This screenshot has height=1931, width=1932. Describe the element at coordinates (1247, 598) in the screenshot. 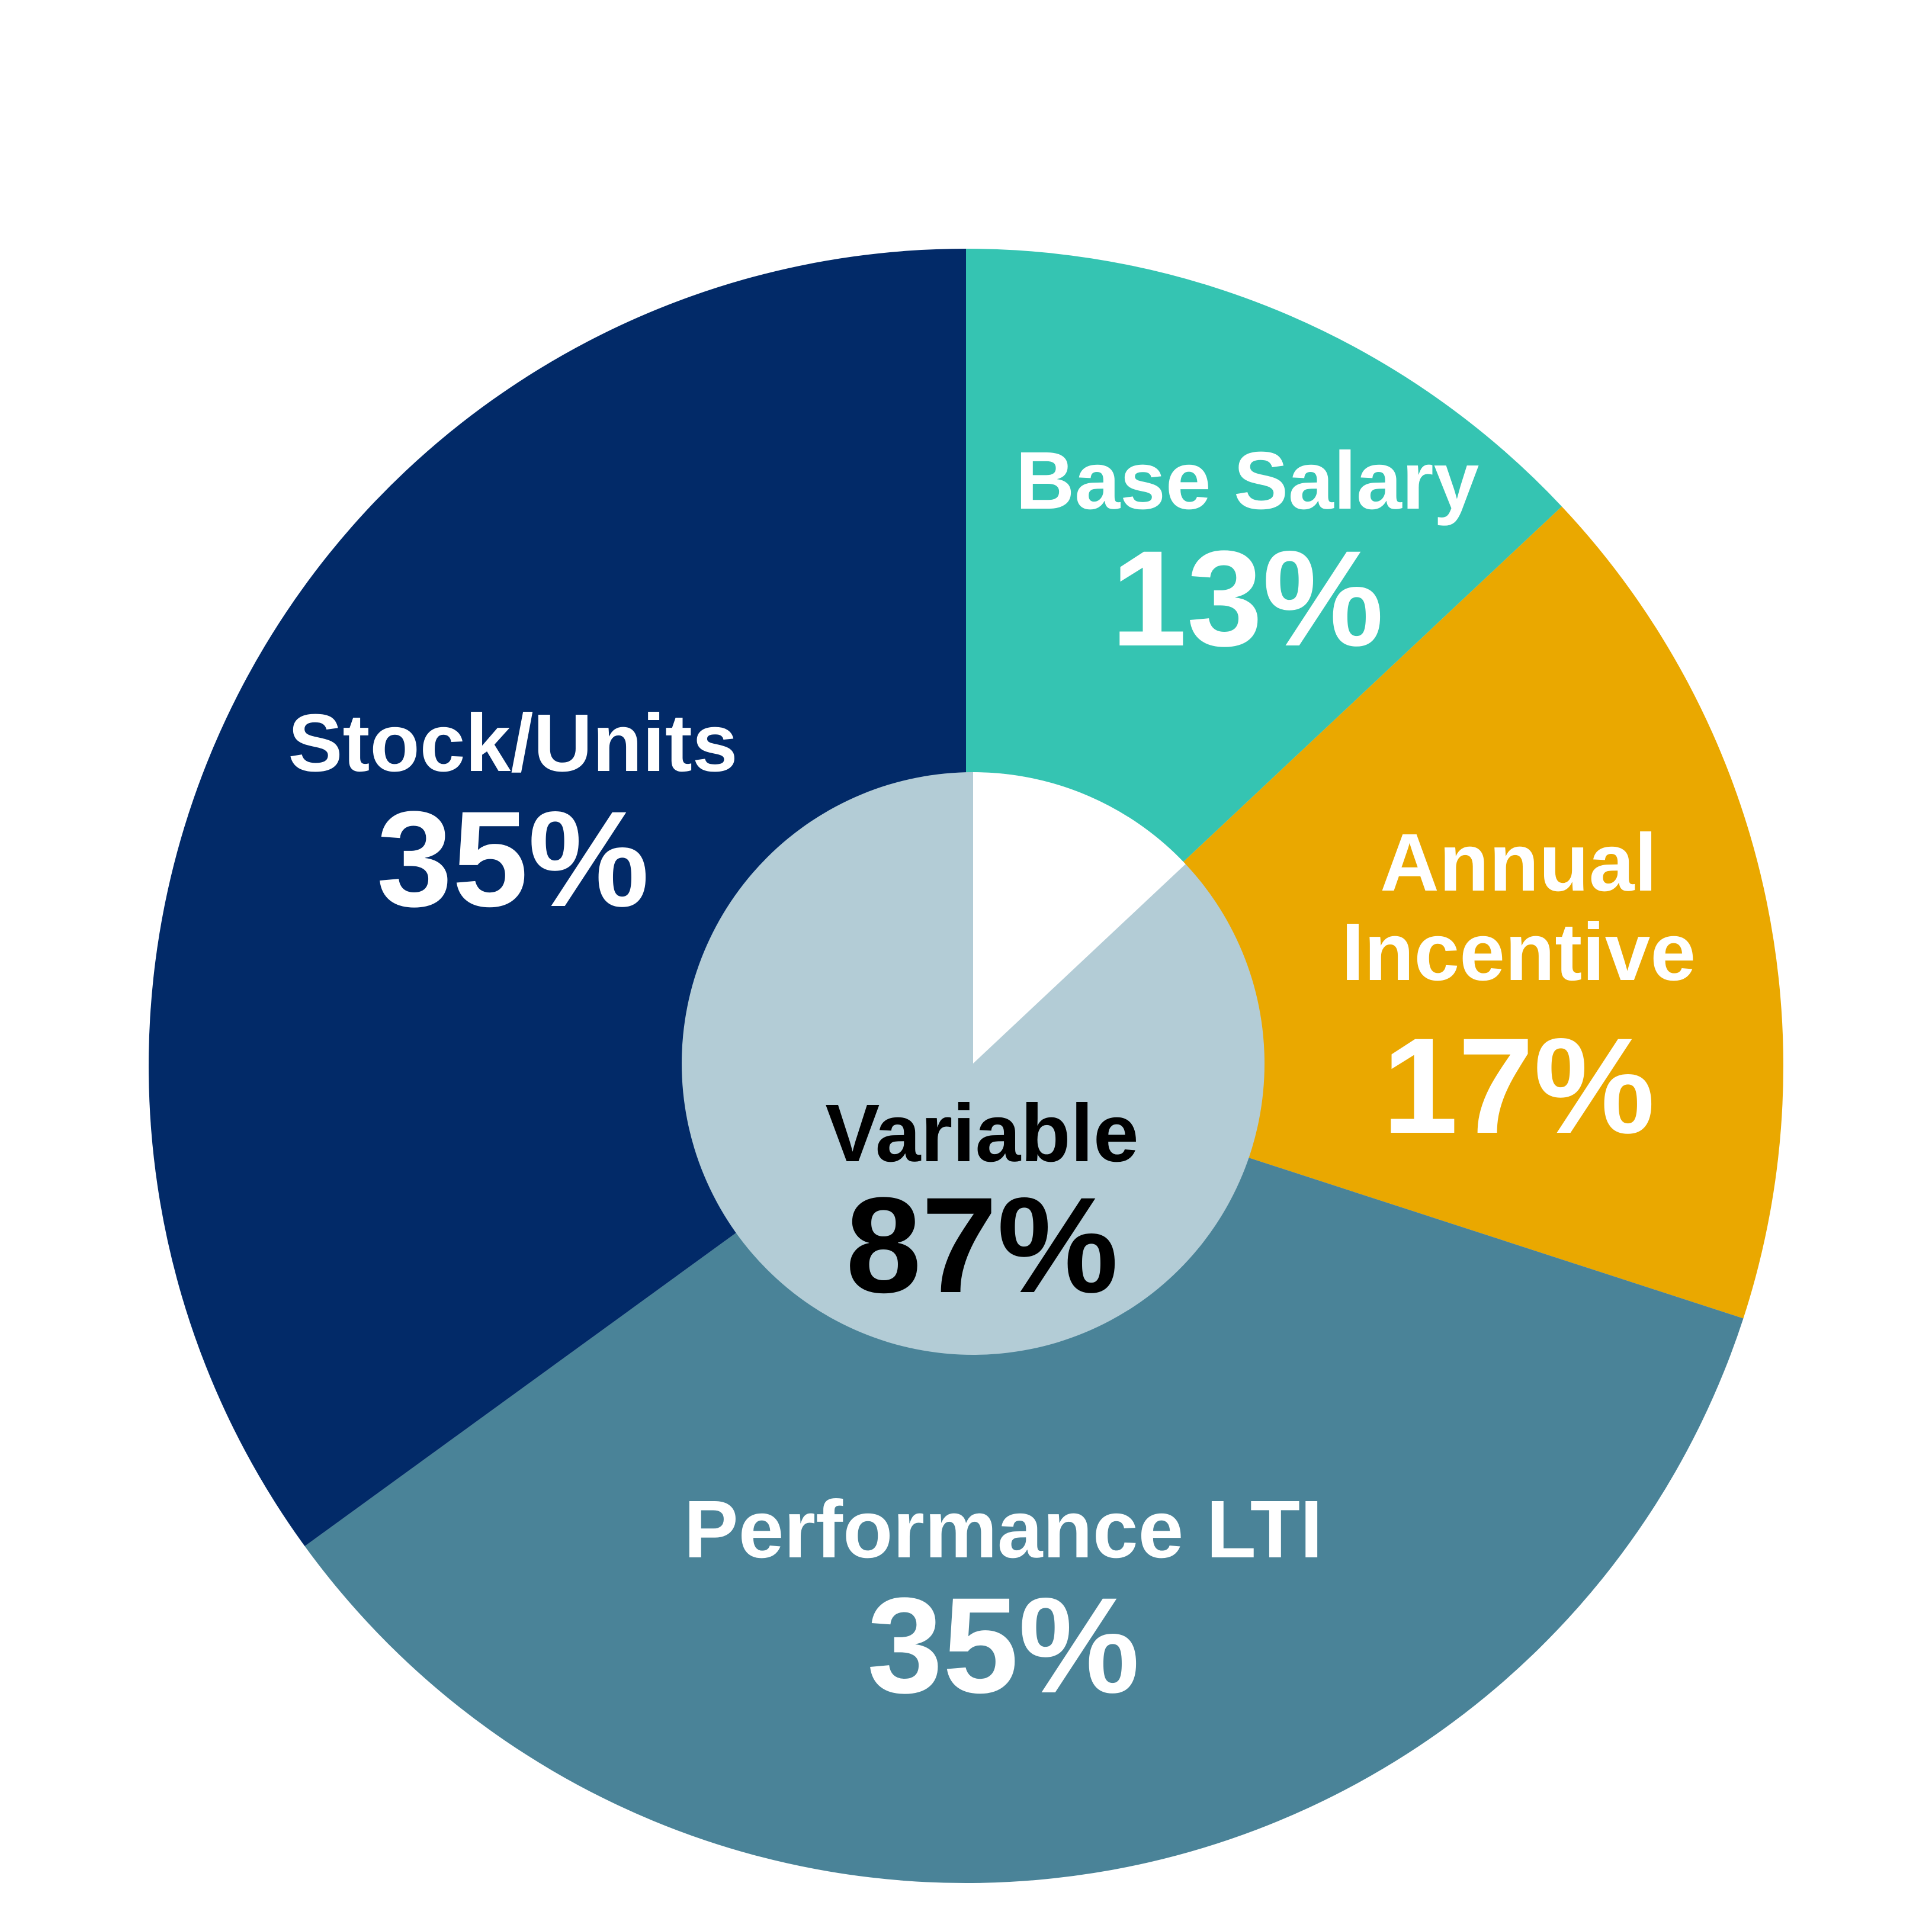

I see `slice-value-1: 13%` at that location.